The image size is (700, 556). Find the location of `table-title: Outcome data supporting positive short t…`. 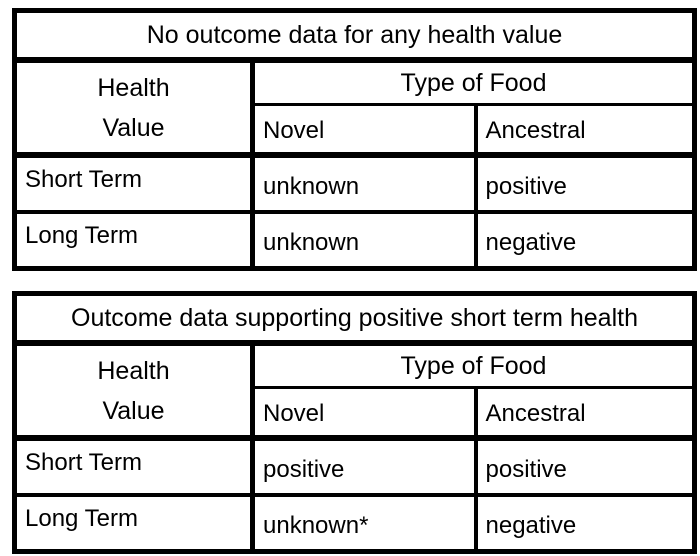

table-title: Outcome data supporting positive short t… is located at coordinates (354, 318).